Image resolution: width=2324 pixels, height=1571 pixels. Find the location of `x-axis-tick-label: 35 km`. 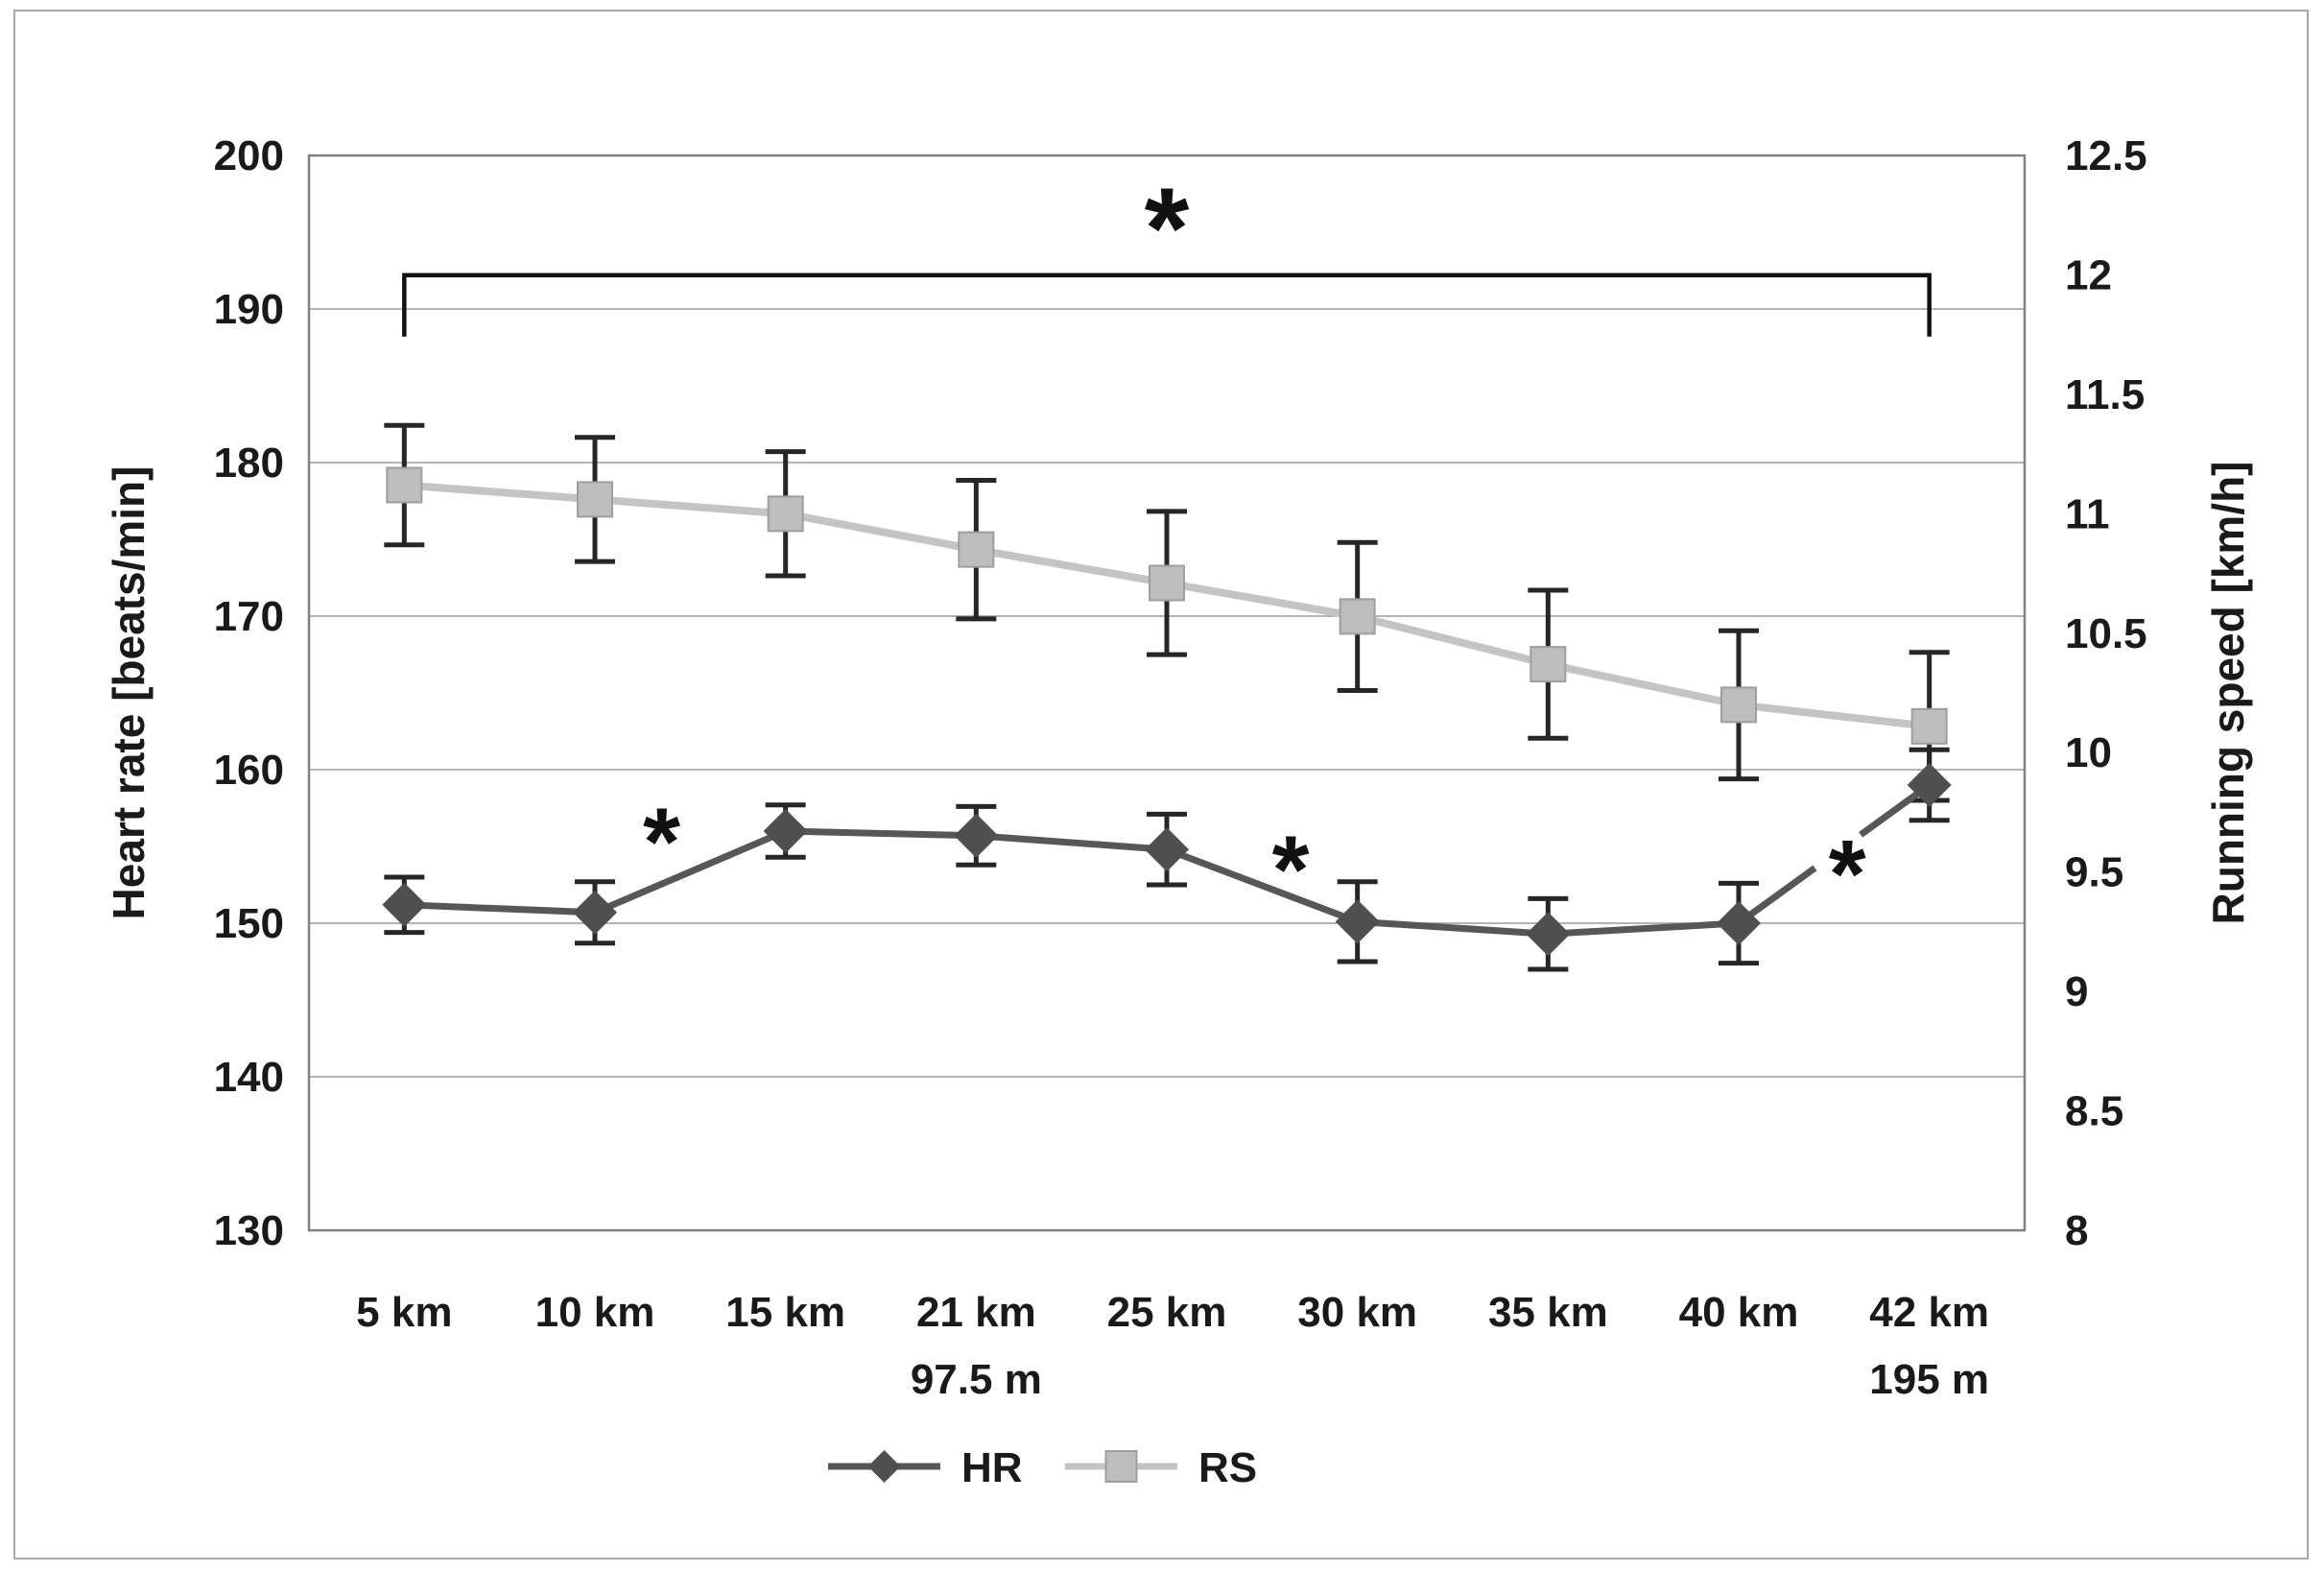

x-axis-tick-label: 35 km is located at coordinates (1548, 1312).